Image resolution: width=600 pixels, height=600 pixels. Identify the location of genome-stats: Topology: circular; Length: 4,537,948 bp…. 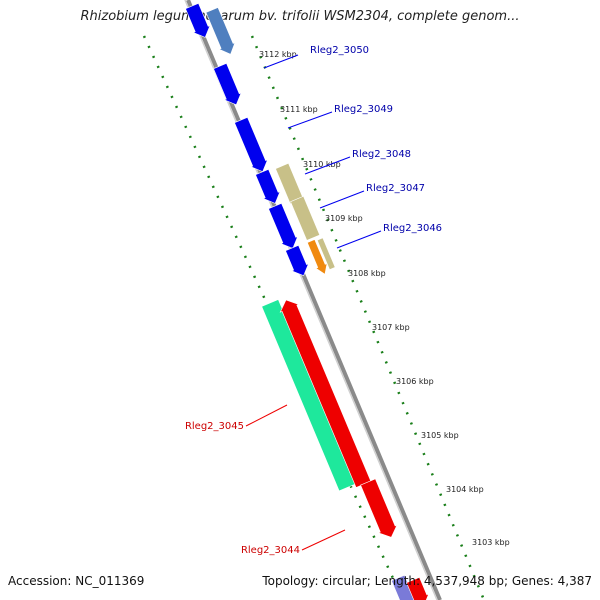
(427, 581).